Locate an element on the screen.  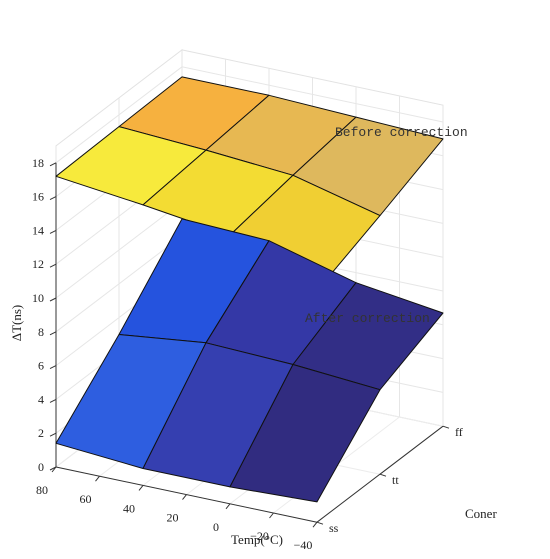
z-tick-label: 8 is located at coordinates (41, 332).